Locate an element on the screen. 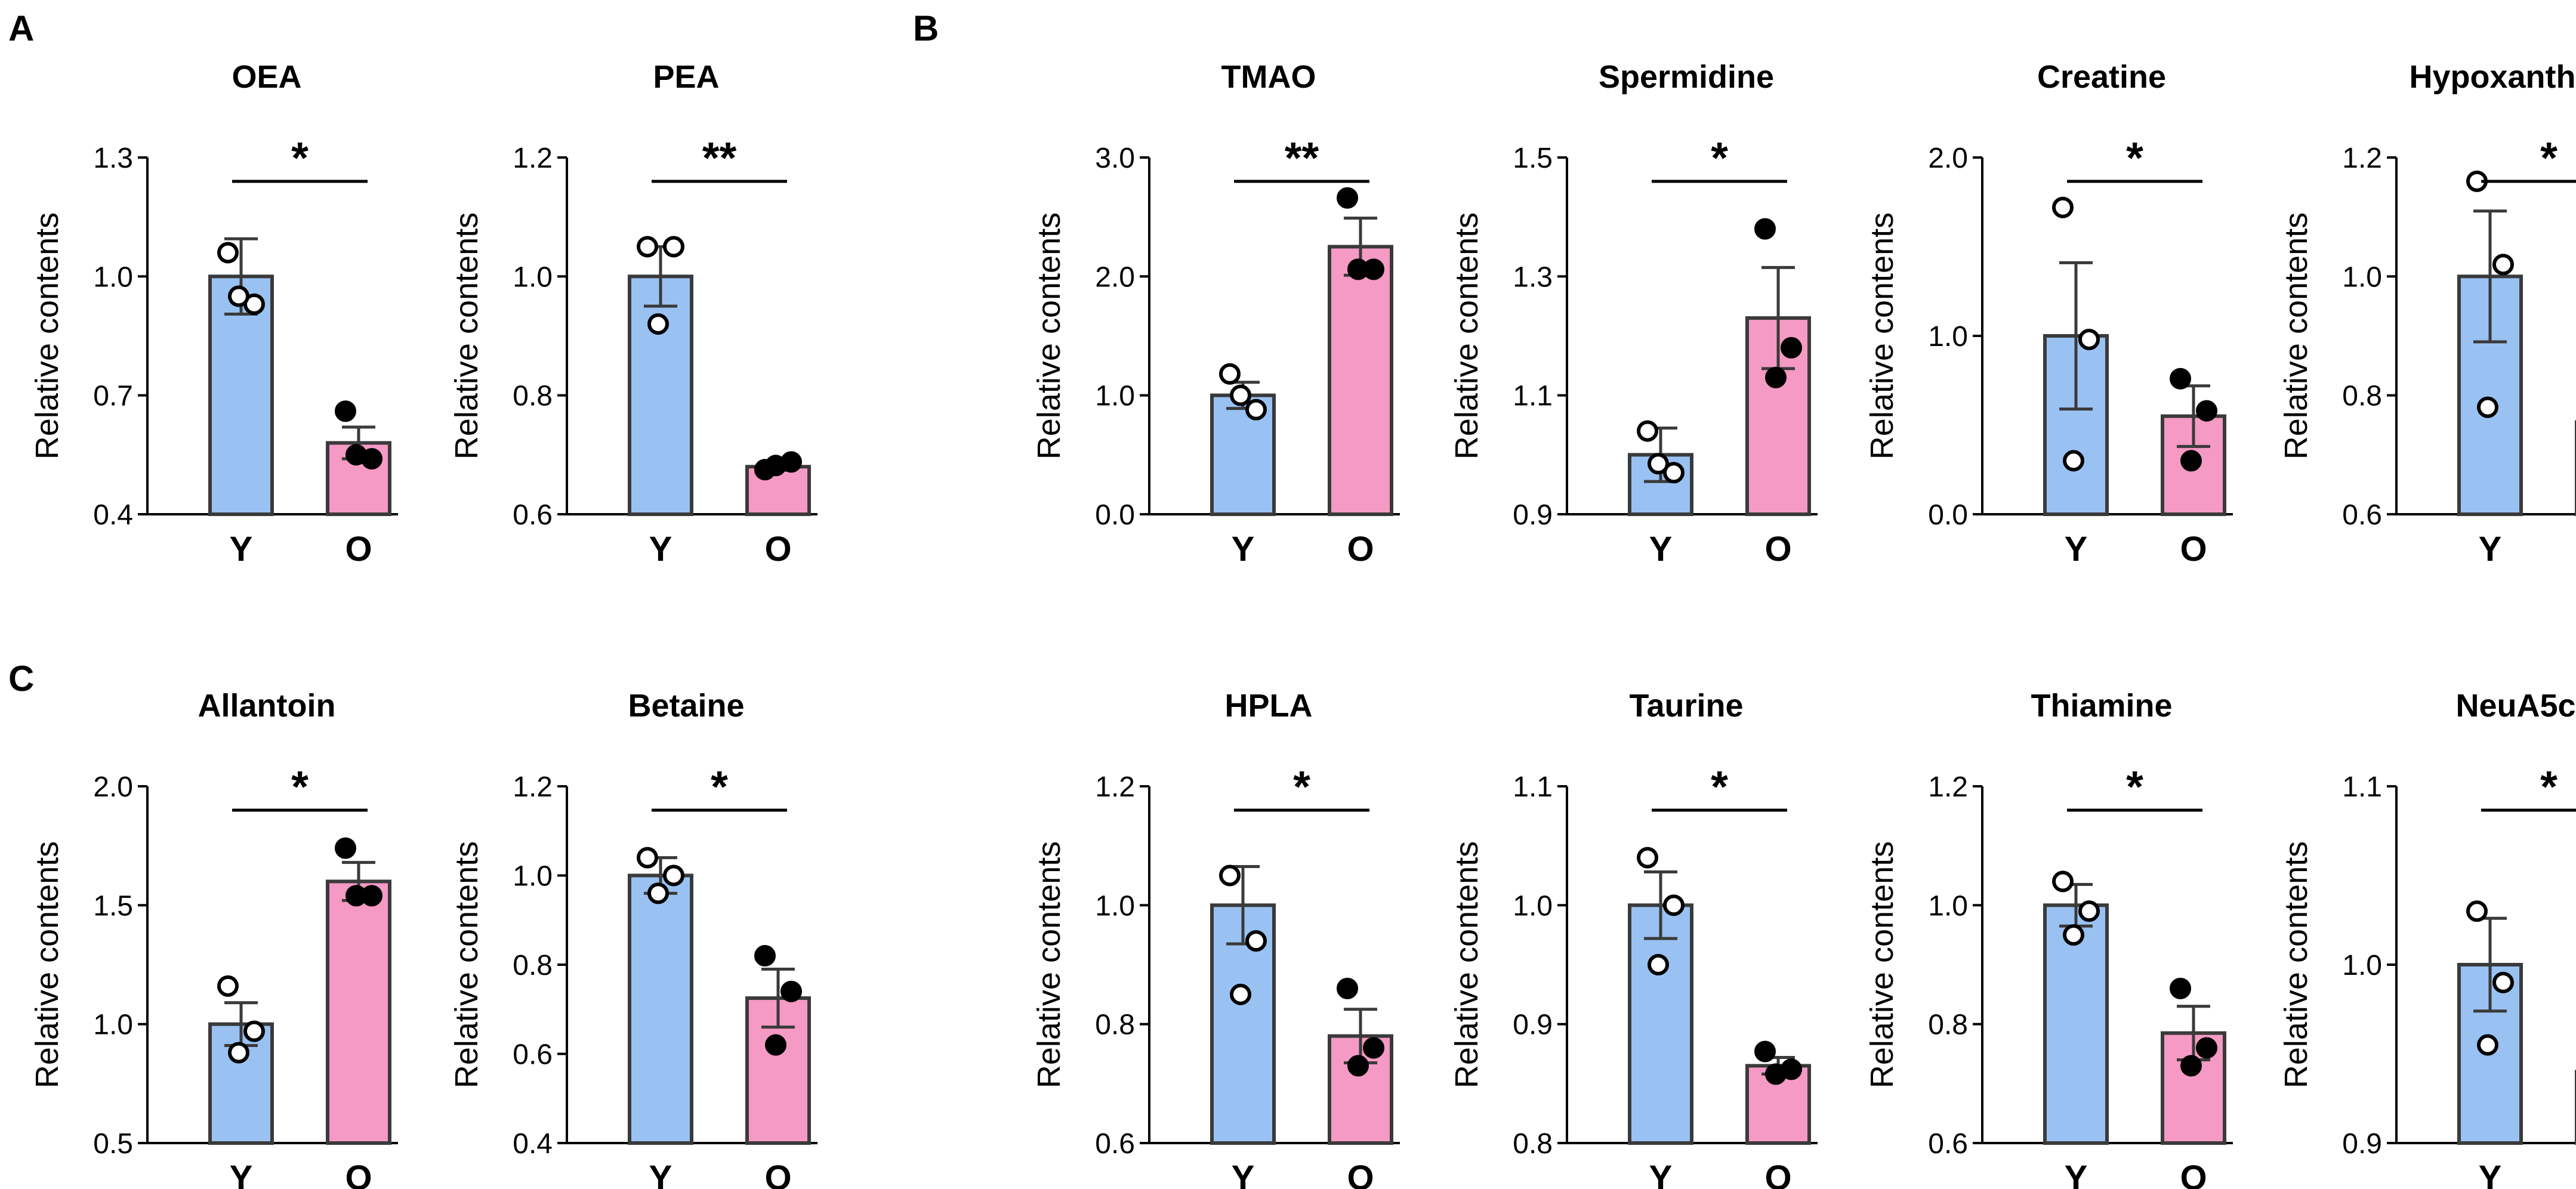  chart-title: NeuA5c is located at coordinates (2515, 706).